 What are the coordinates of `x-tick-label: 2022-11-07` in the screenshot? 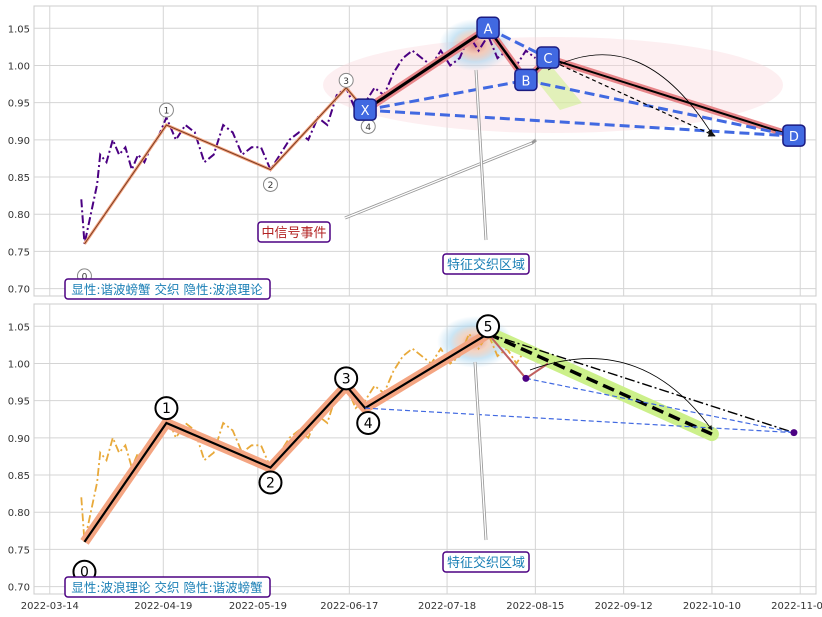 It's located at (796, 606).